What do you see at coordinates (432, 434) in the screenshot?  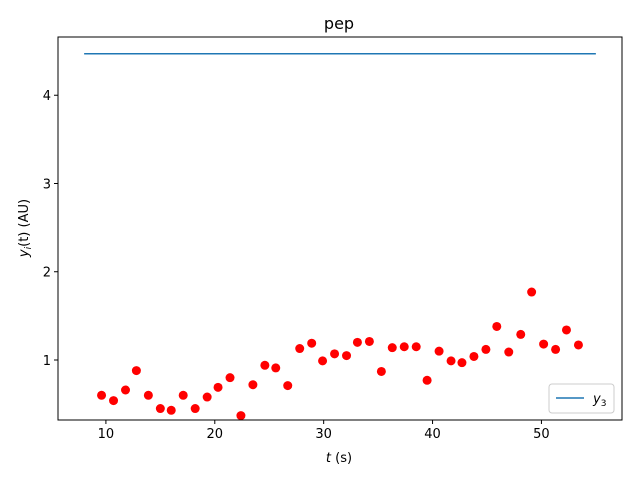 I see `x-tick-label: 40` at bounding box center [432, 434].